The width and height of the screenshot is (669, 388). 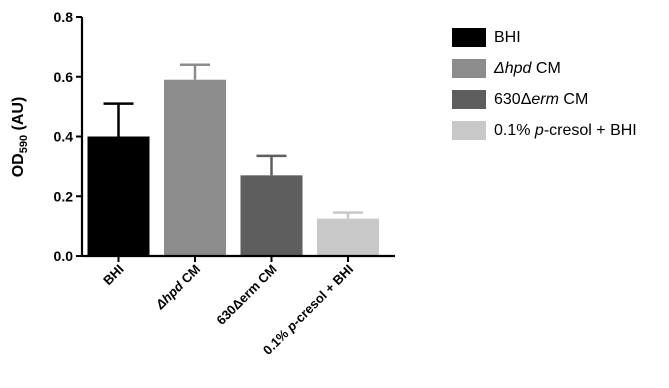 What do you see at coordinates (513, 99) in the screenshot?
I see `legend-label-part-0: 630Δ` at bounding box center [513, 99].